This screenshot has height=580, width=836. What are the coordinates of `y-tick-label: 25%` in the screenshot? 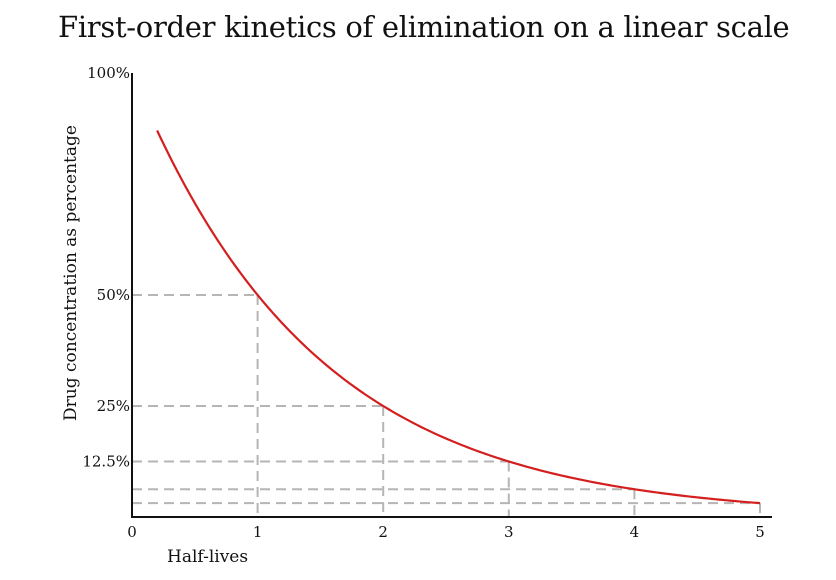 It's located at (113, 406).